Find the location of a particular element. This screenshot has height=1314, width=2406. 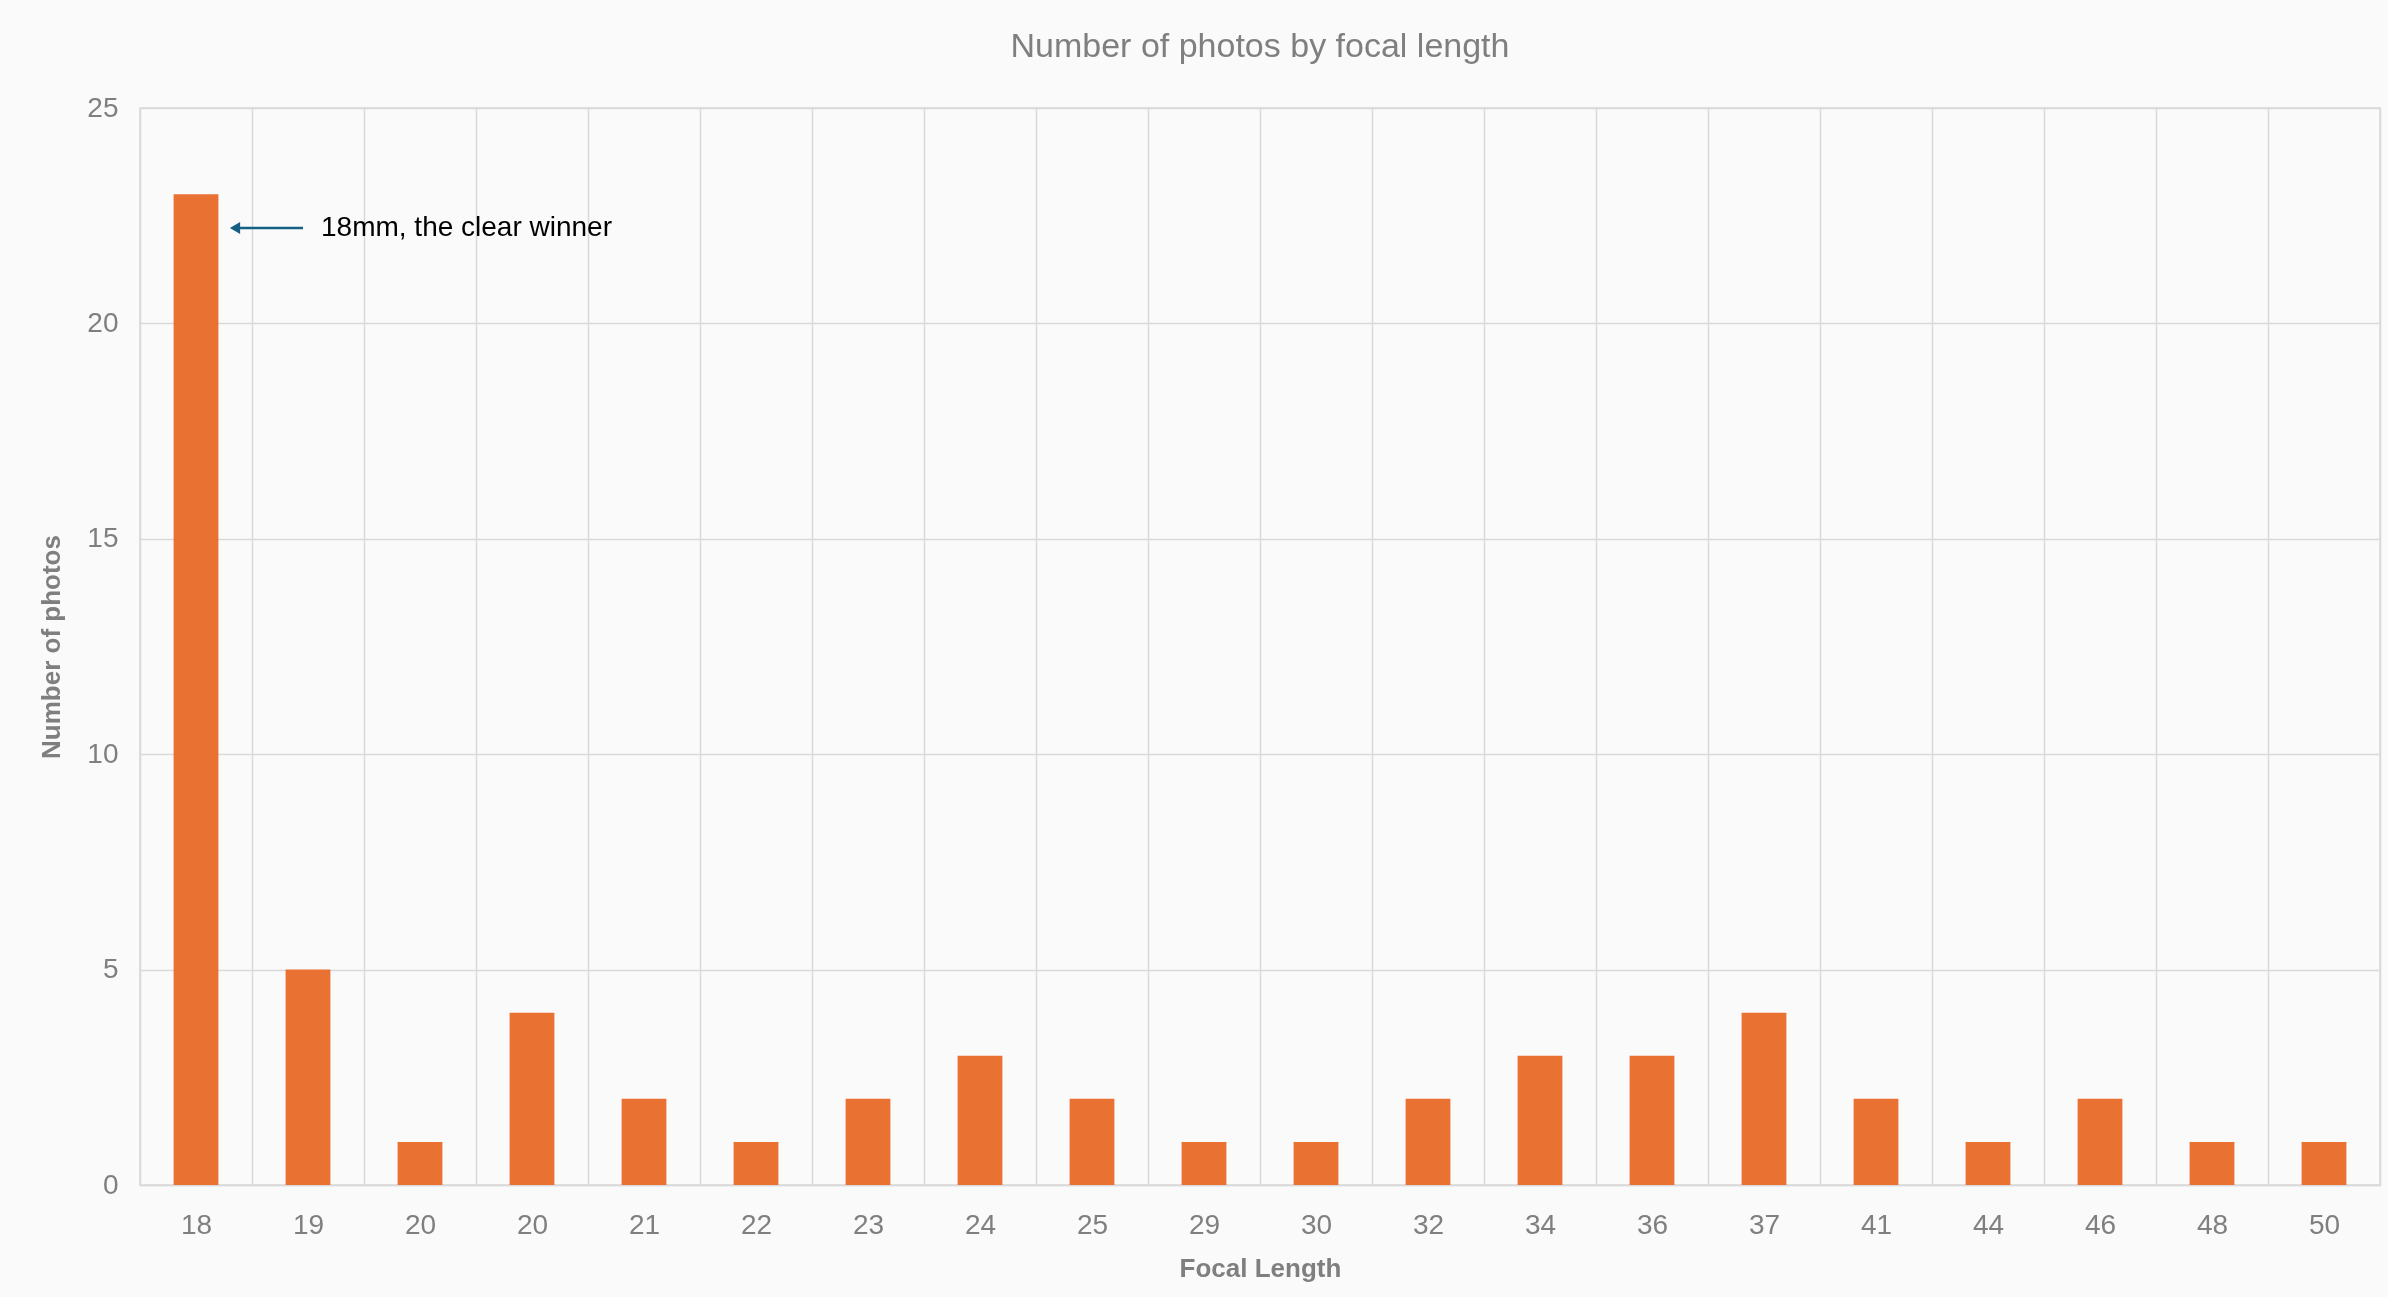

x-tick-label: 48 is located at coordinates (2212, 1224).